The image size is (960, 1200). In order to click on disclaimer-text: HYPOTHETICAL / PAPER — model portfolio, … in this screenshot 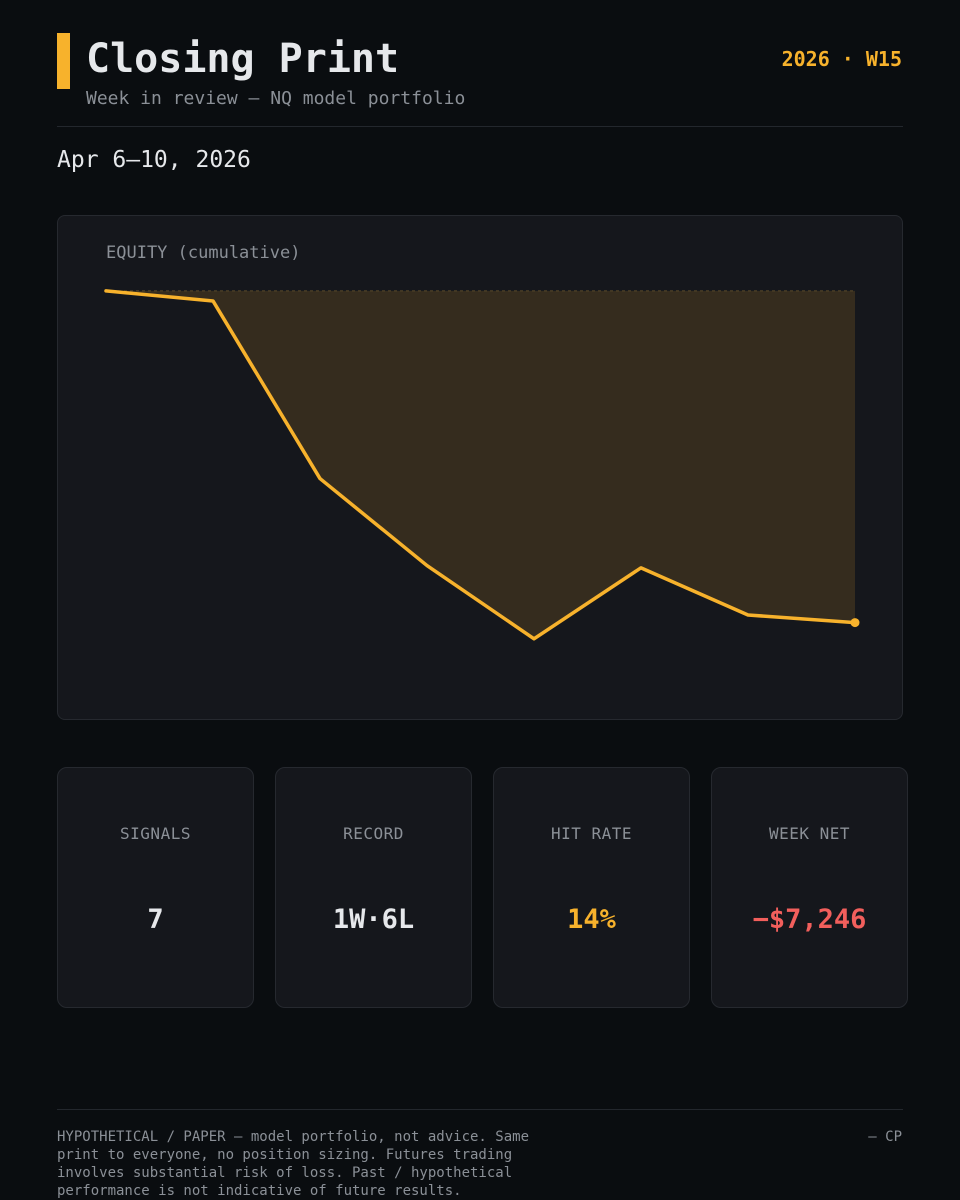, I will do `click(293, 1164)`.